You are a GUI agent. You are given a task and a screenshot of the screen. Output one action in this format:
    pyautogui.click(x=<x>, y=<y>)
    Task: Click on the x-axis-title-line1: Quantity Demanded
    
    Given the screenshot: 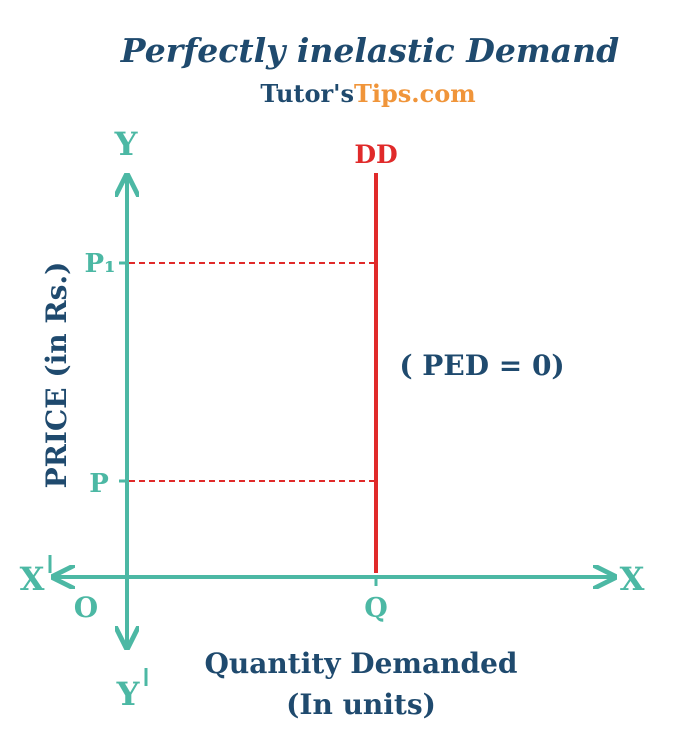 What is the action you would take?
    pyautogui.click(x=361, y=663)
    